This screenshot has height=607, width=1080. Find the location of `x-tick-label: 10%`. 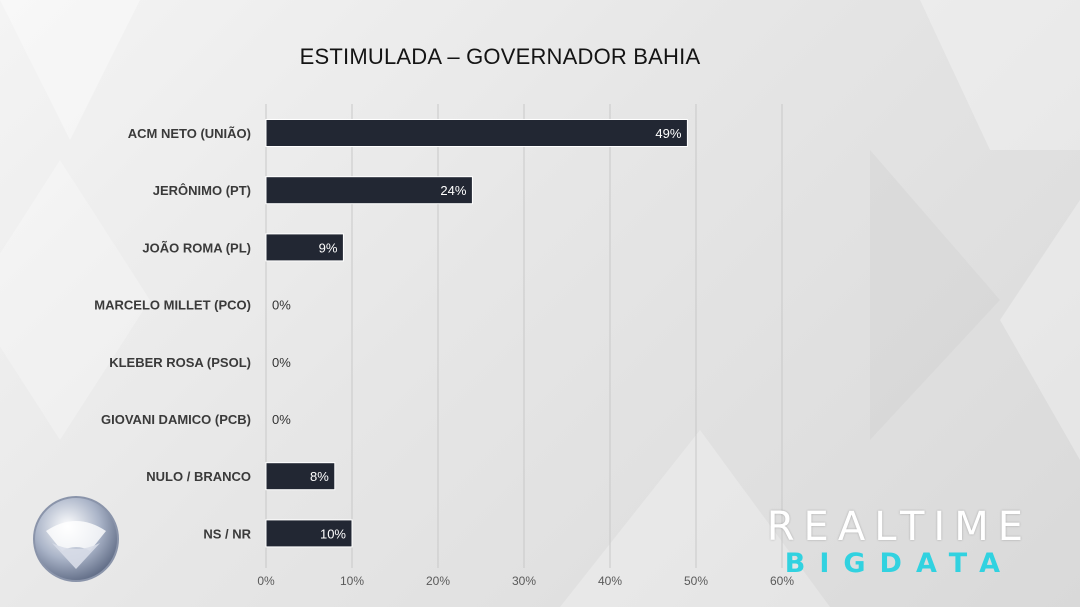

x-tick-label: 10% is located at coordinates (352, 581).